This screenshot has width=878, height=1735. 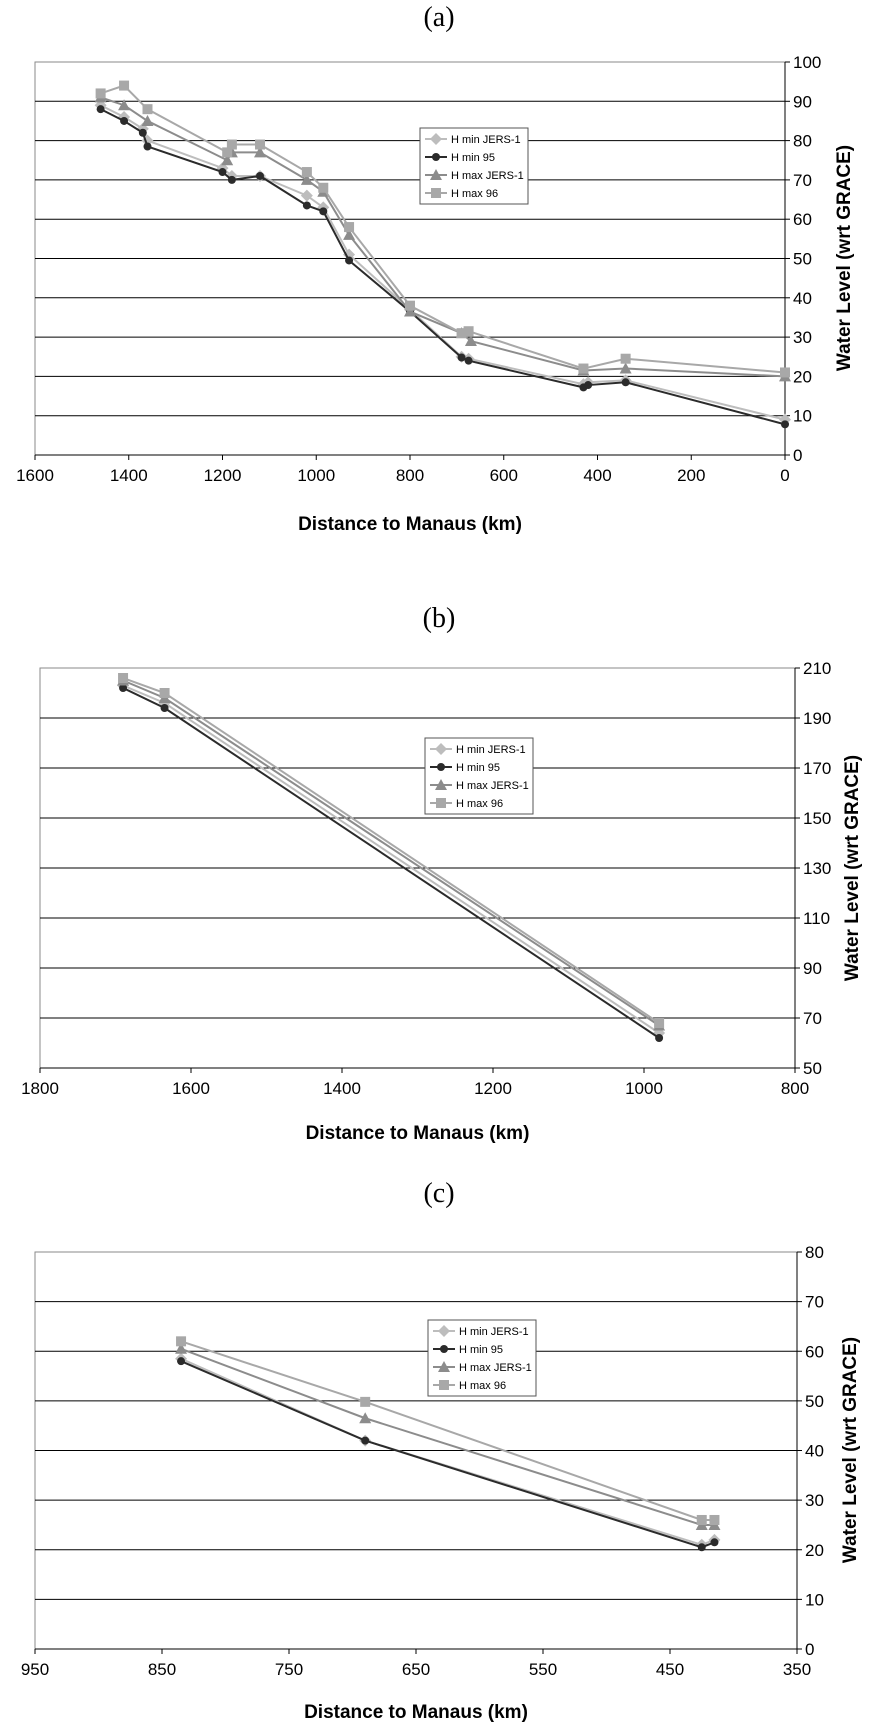 What do you see at coordinates (474, 194) in the screenshot?
I see `legend-entry: H max 96` at bounding box center [474, 194].